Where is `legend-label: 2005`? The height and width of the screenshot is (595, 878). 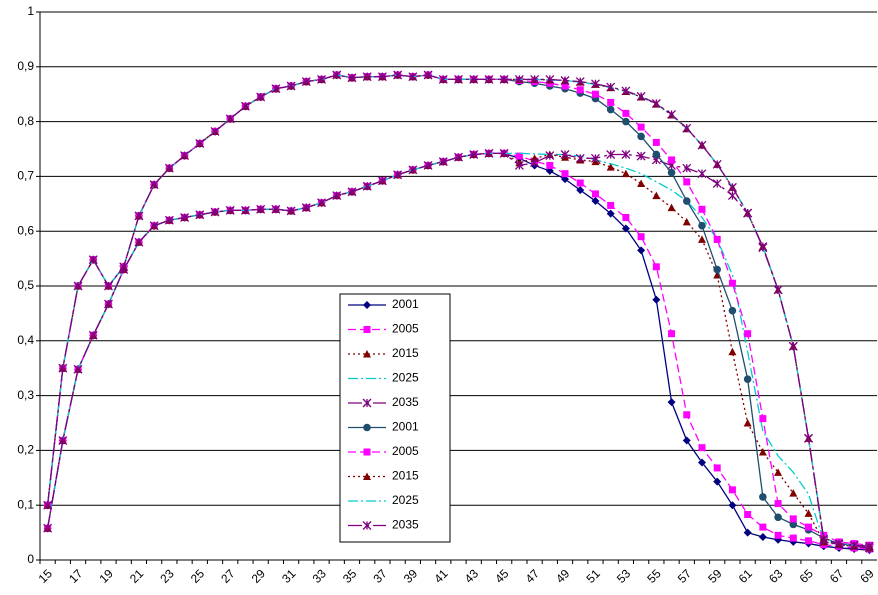
legend-label: 2005 is located at coordinates (405, 451).